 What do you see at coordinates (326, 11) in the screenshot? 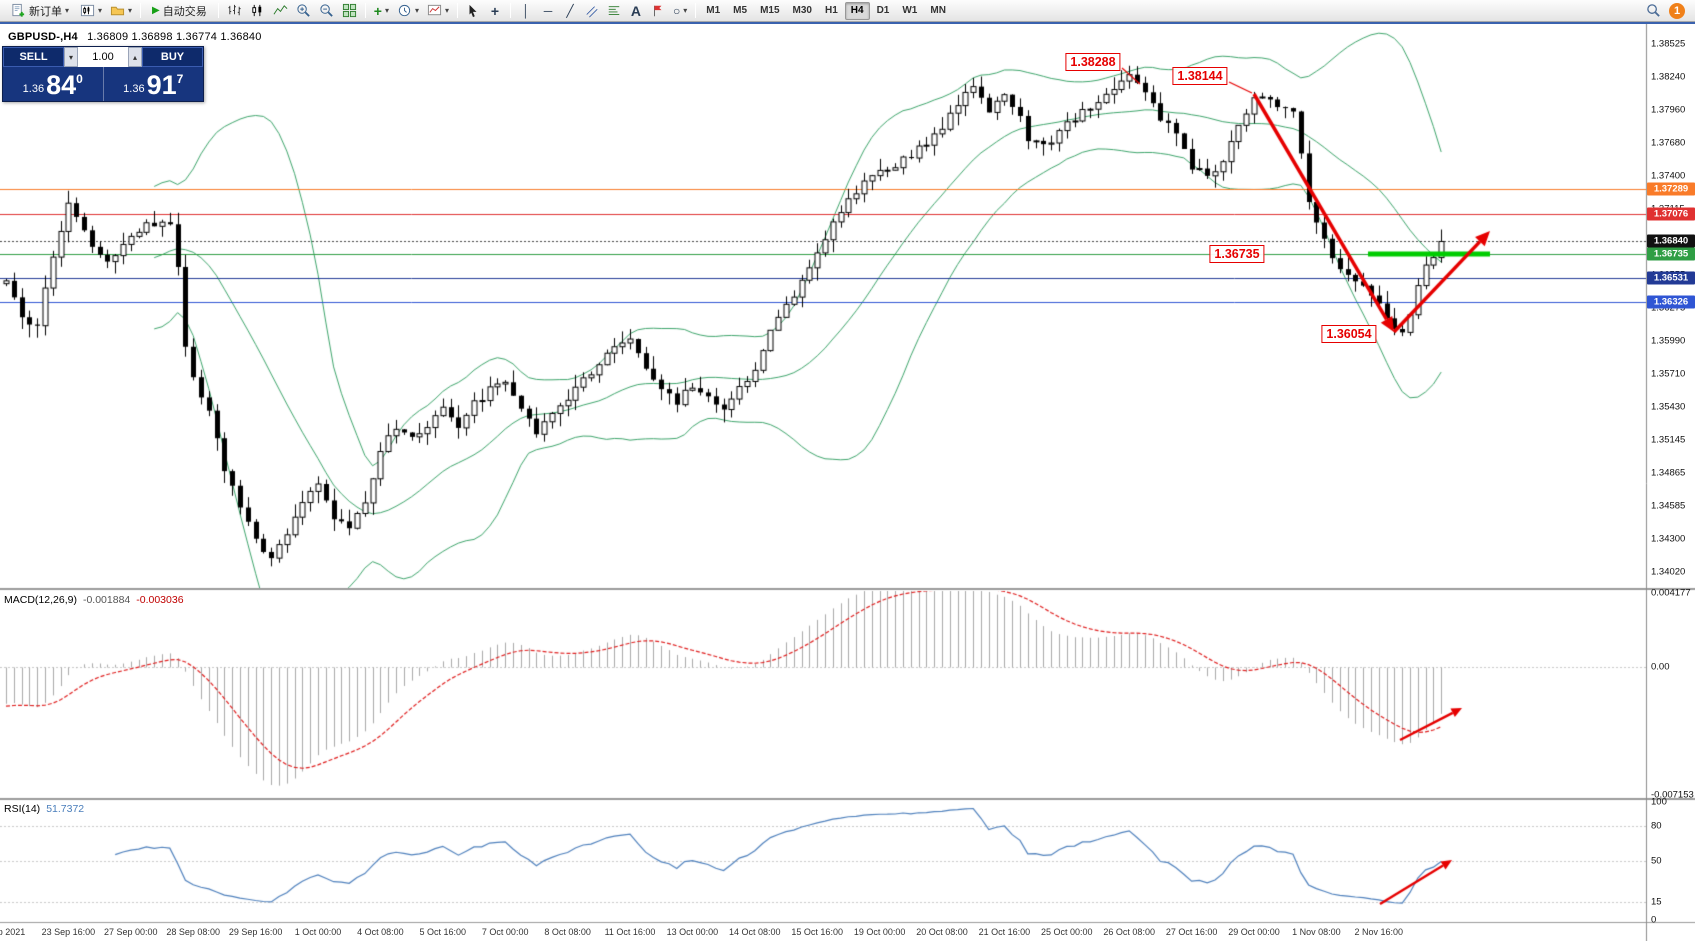
I see `zoom-out-button` at bounding box center [326, 11].